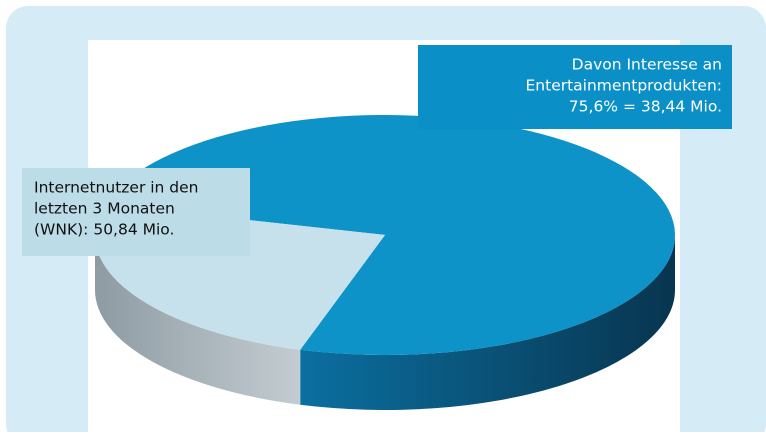 This screenshot has width=766, height=436. I want to click on annotation-text: 75,6% = 38,44 Mio., so click(645, 107).